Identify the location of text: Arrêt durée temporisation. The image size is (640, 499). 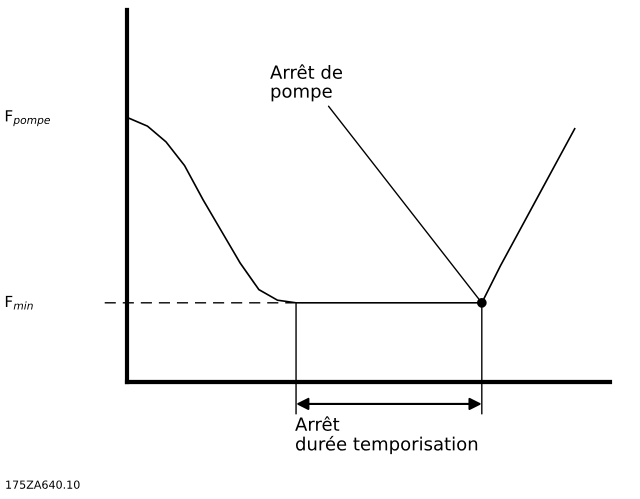
(386, 435).